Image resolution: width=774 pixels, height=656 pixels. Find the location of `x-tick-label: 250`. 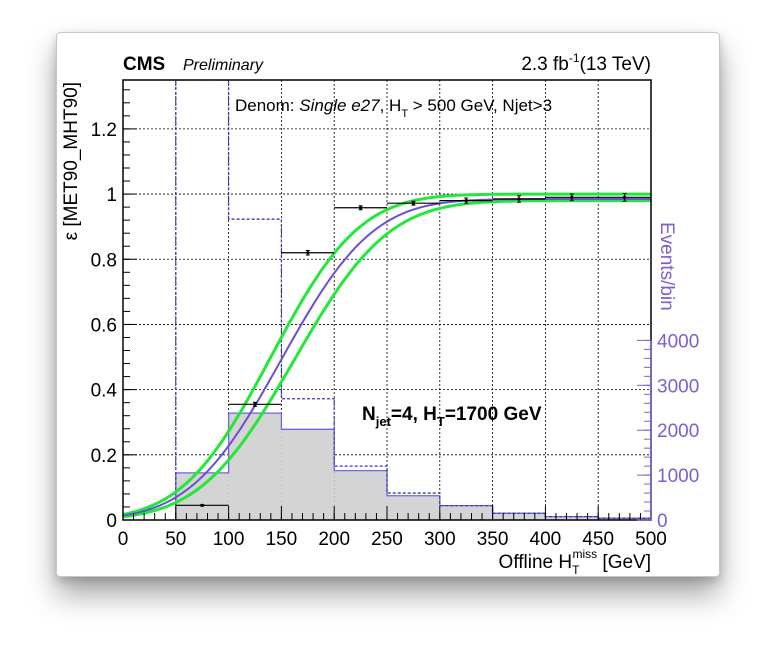

x-tick-label: 250 is located at coordinates (387, 539).